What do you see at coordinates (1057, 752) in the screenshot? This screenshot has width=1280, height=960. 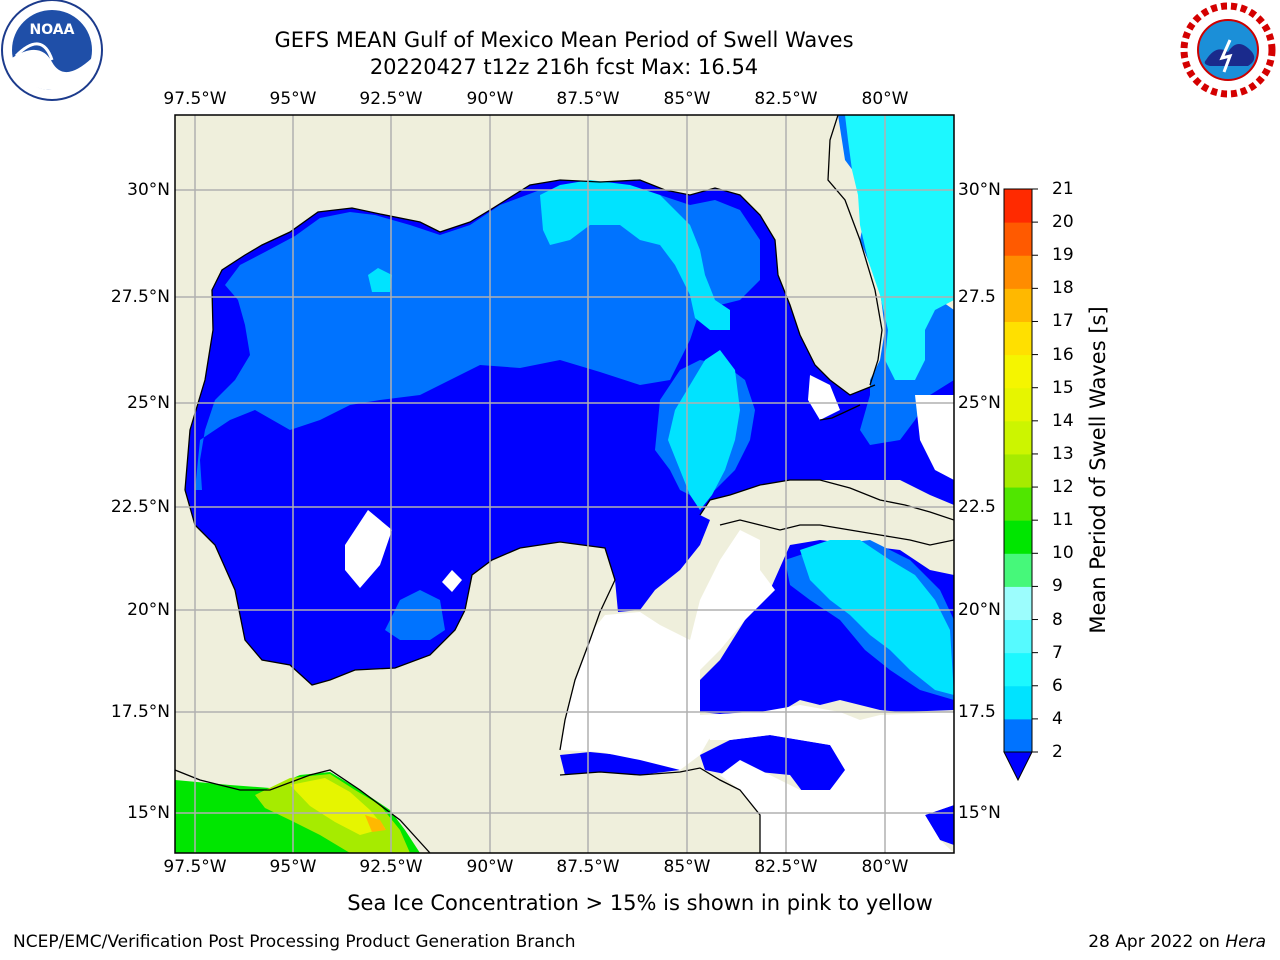 I see `colorbar-tick-label: 2` at bounding box center [1057, 752].